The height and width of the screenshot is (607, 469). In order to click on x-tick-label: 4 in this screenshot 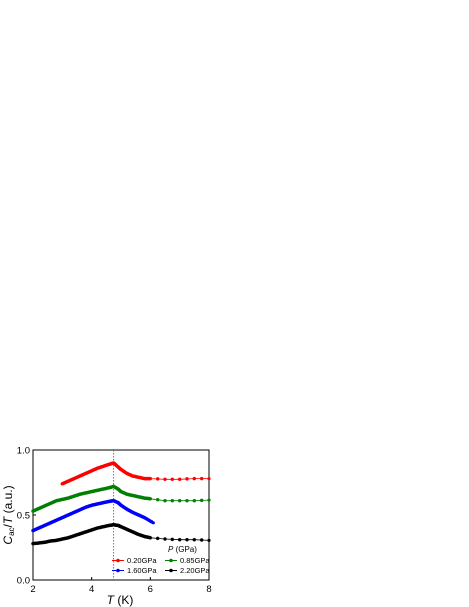, I will do `click(91, 589)`.